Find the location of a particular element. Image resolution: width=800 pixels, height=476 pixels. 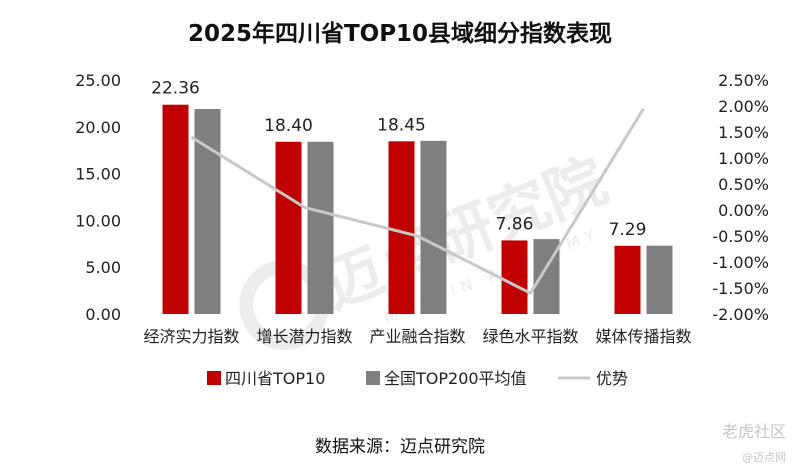

category-labels: 经济实力指数 增长潜力指数 产业融合指数 绿色水平指数 媒体传播指数 is located at coordinates (417, 336).